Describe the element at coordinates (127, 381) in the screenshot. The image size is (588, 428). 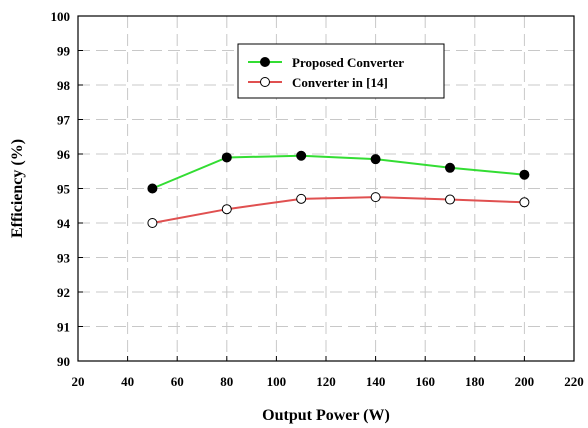
I see `x-tick-label: 40` at that location.